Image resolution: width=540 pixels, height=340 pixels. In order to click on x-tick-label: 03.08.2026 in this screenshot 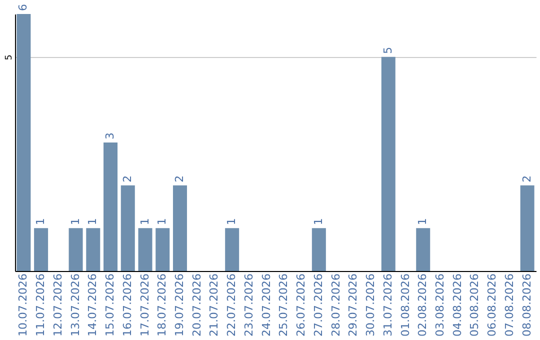, I will do `click(439, 305)`.